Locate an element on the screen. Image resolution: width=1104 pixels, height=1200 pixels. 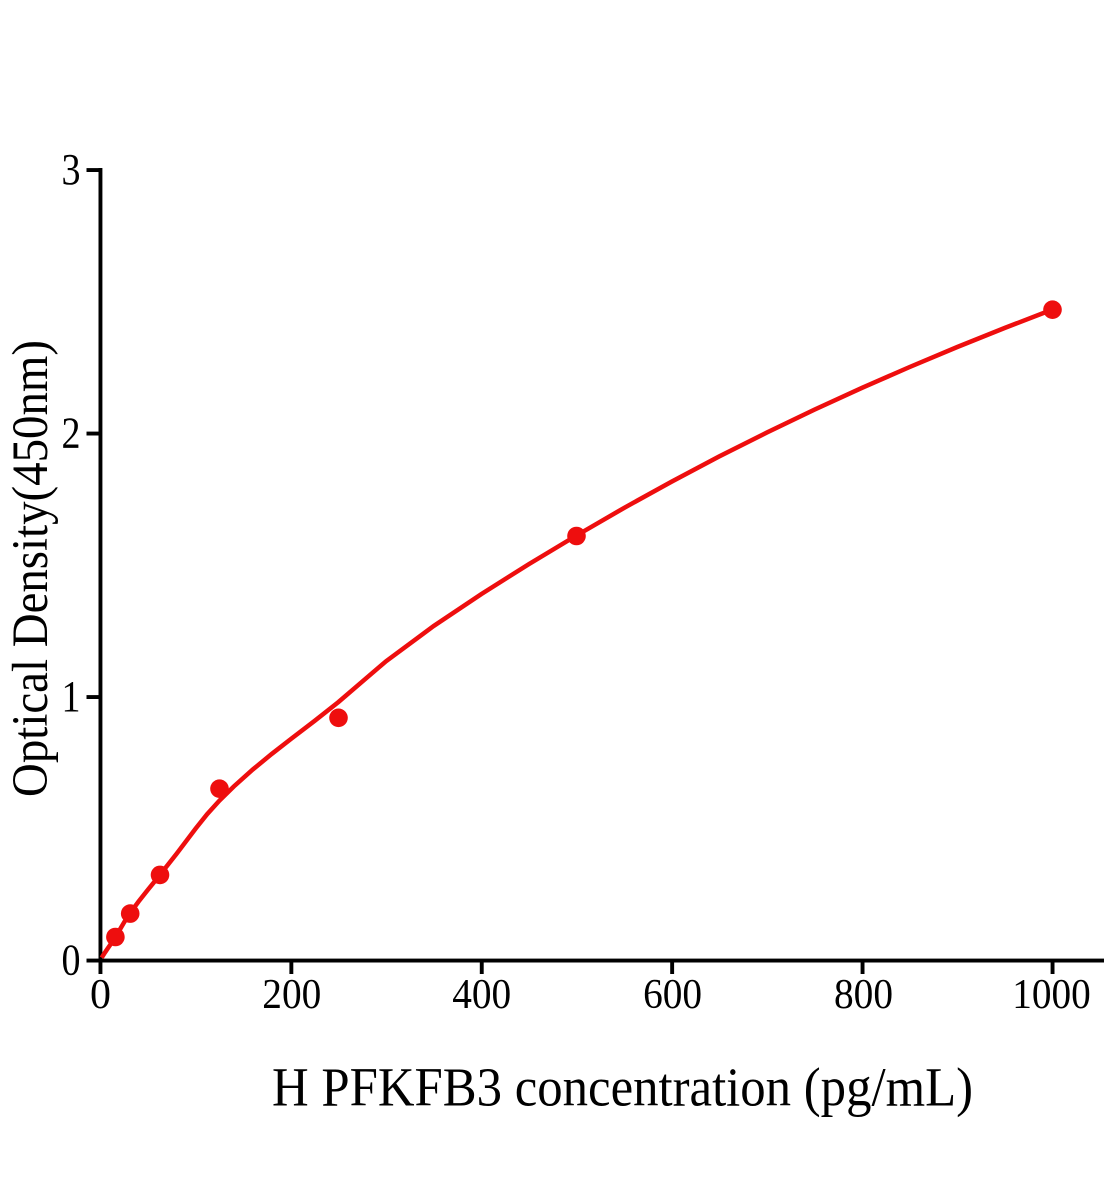
svg-text: 600 is located at coordinates (672, 995).